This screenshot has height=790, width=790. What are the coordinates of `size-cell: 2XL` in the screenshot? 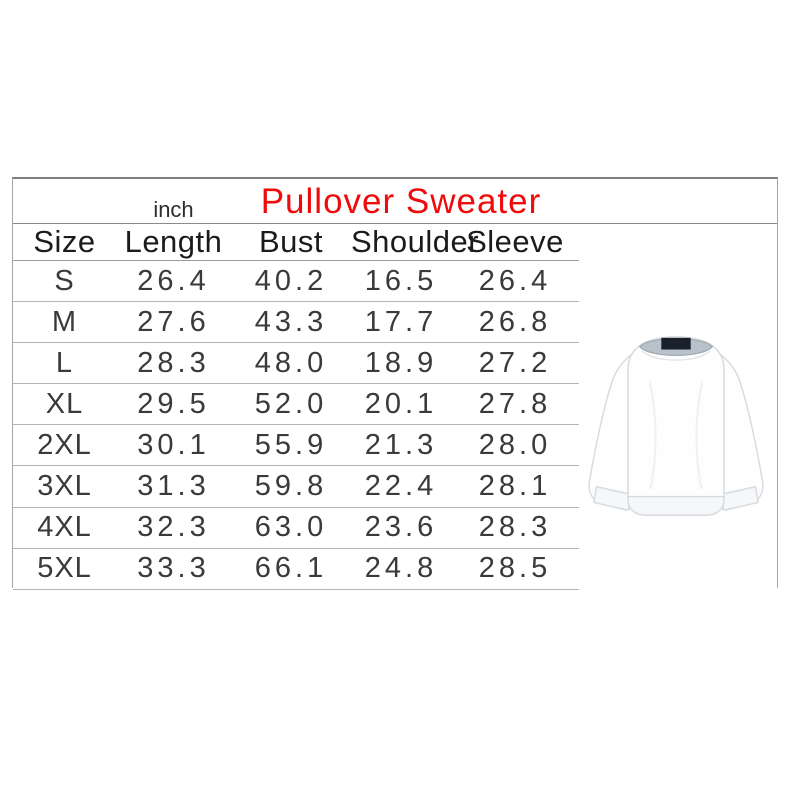 It's located at (64, 444).